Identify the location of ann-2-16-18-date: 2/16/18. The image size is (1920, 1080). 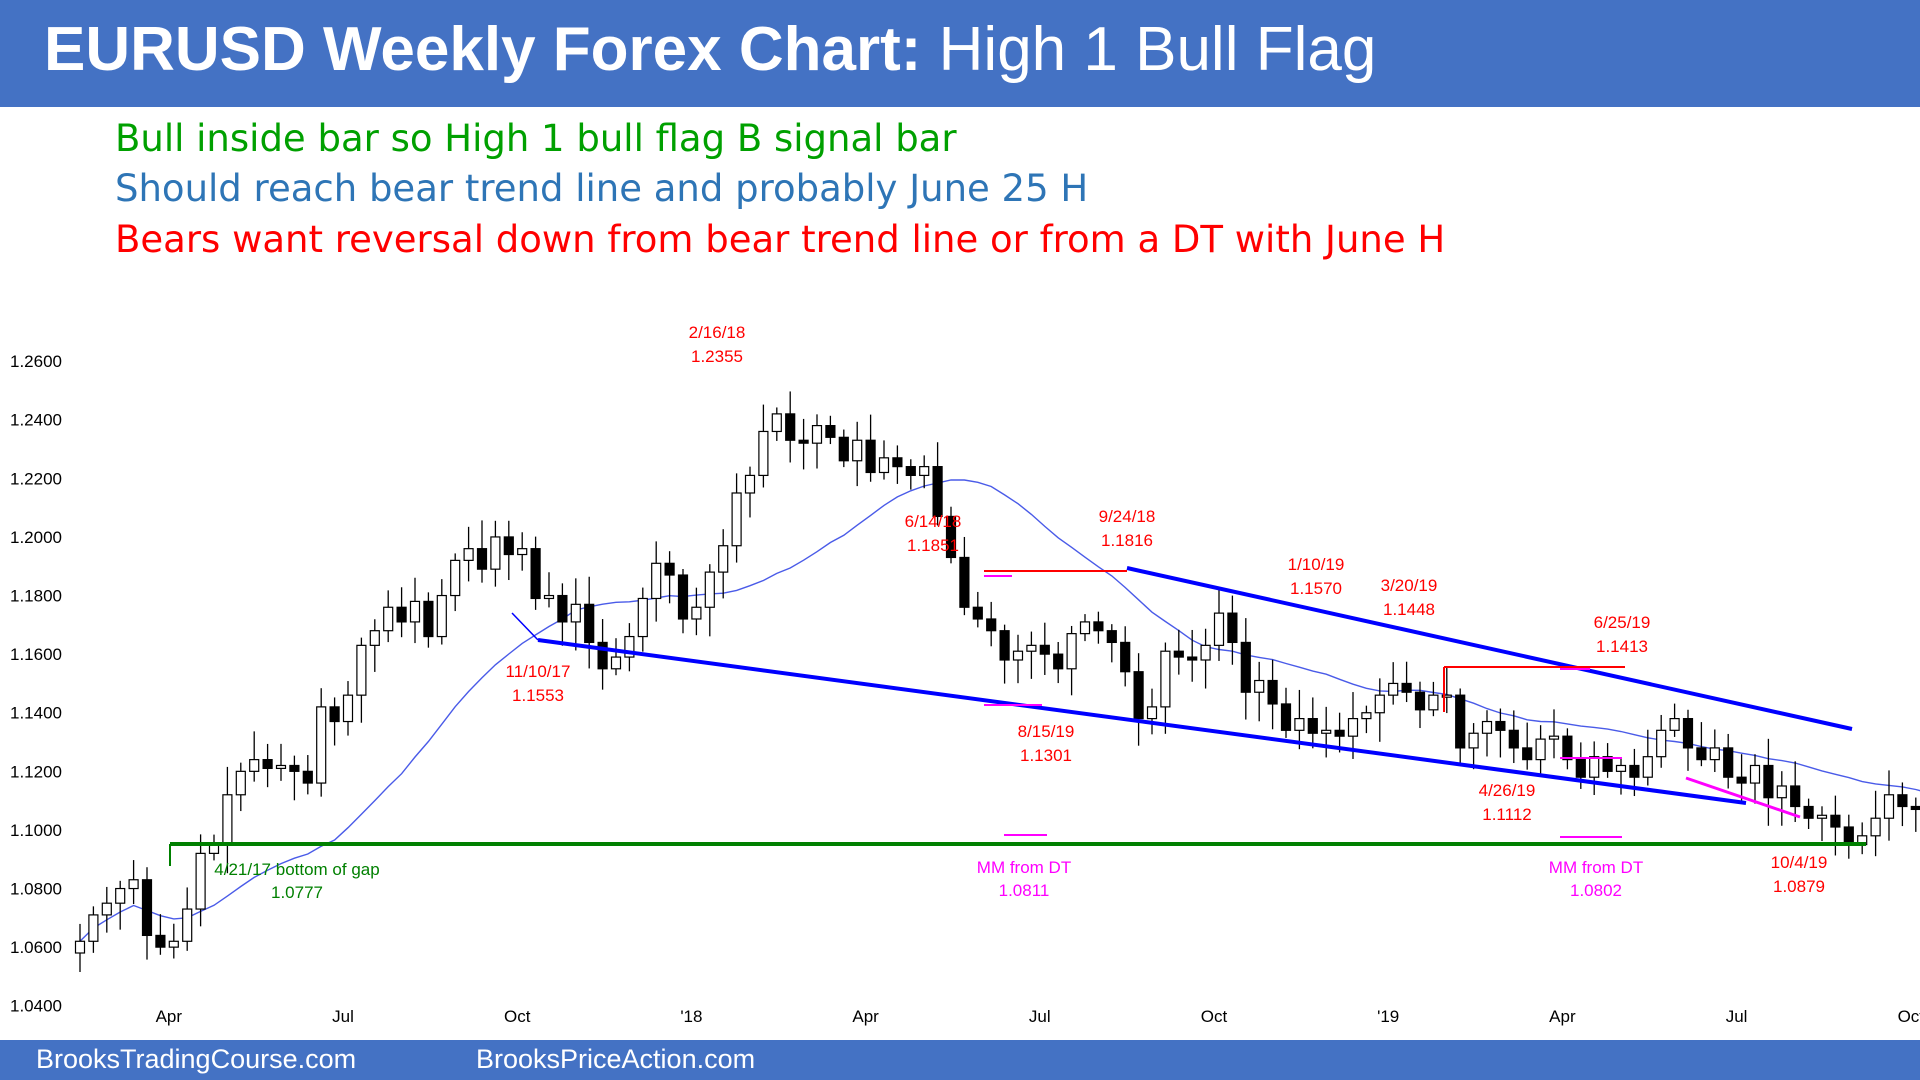
(717, 332).